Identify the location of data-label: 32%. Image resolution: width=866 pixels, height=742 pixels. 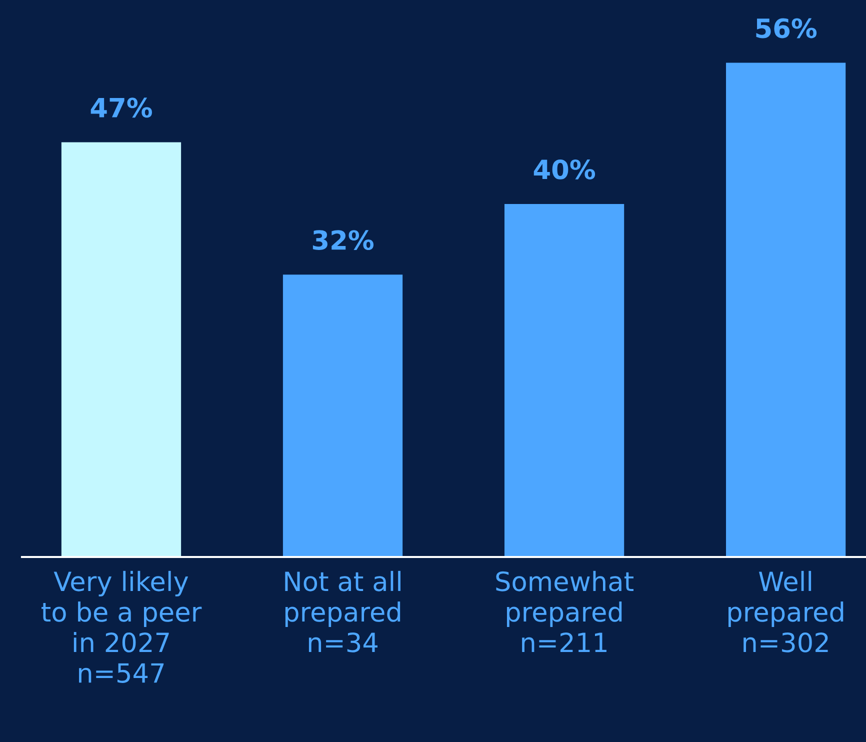
(343, 240).